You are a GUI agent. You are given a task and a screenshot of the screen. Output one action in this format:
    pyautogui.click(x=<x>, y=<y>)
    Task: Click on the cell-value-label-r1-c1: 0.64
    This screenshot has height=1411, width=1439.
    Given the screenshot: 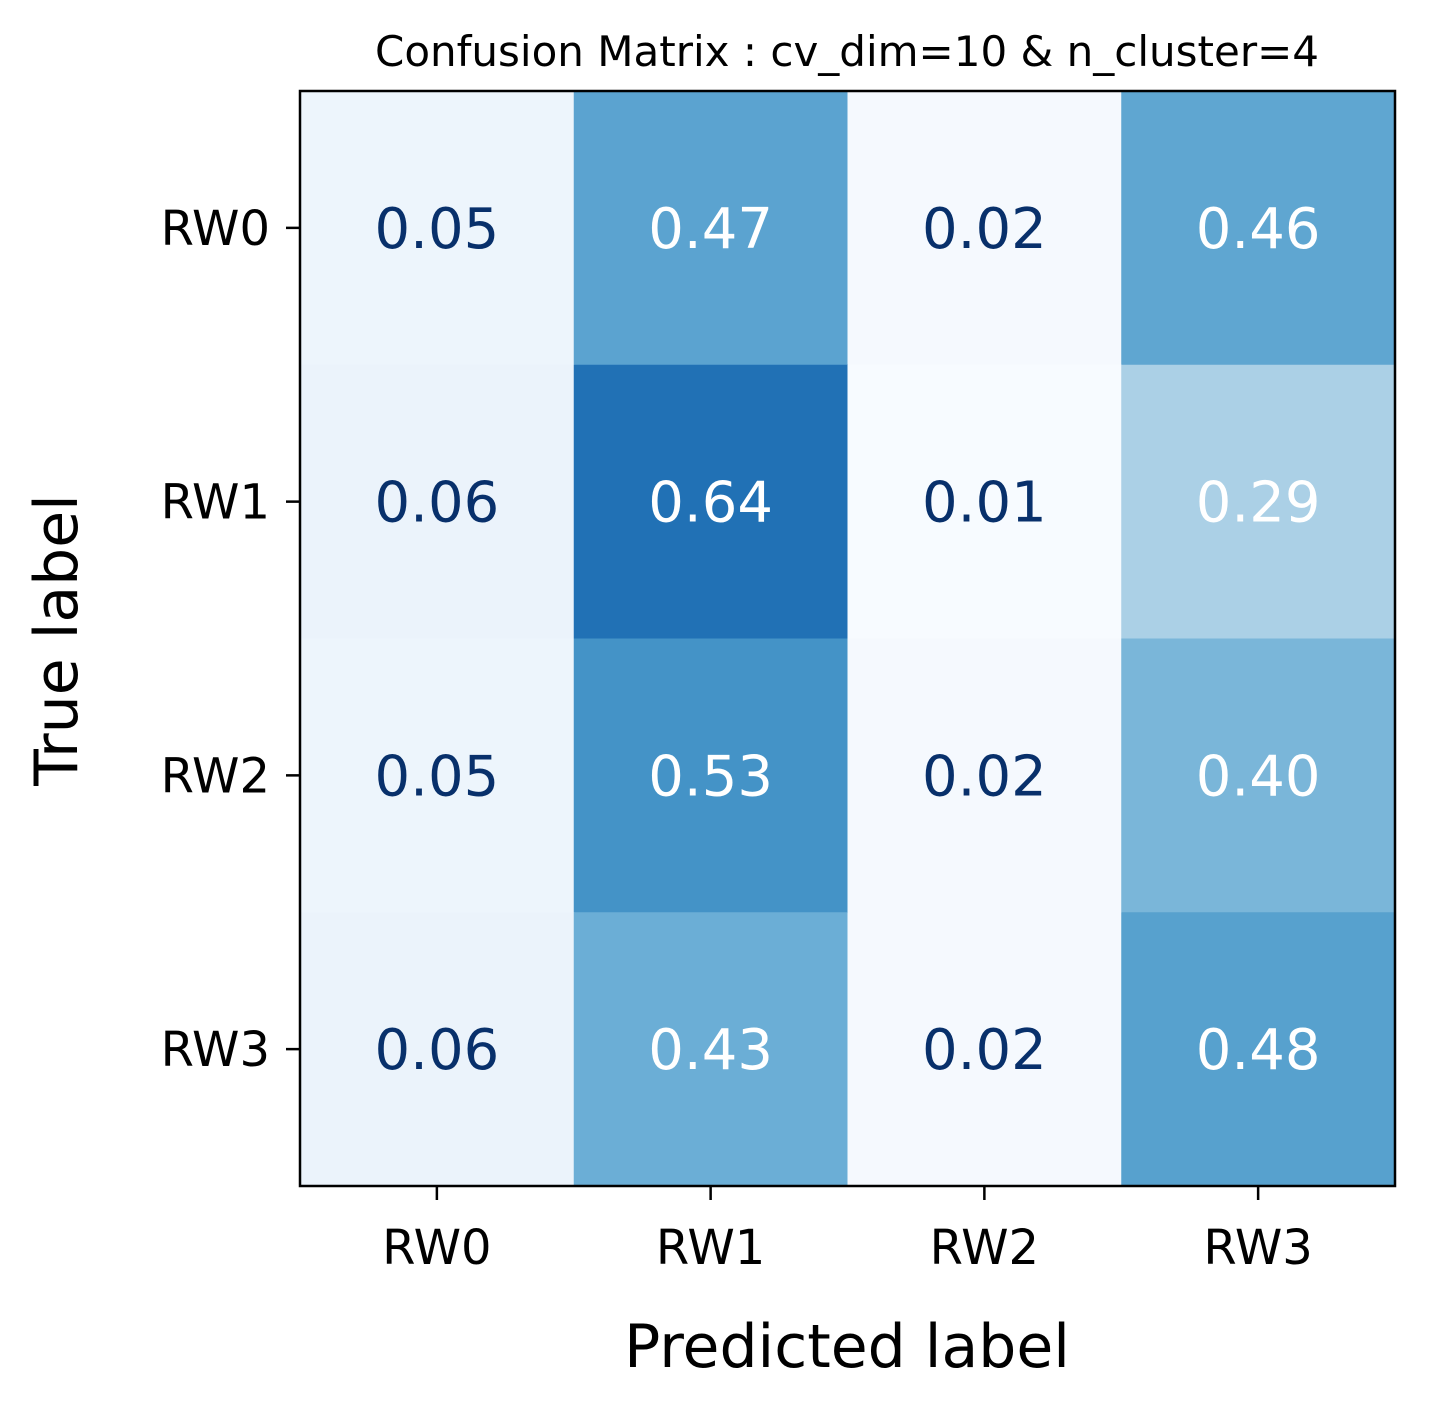 What is the action you would take?
    pyautogui.click(x=710, y=503)
    